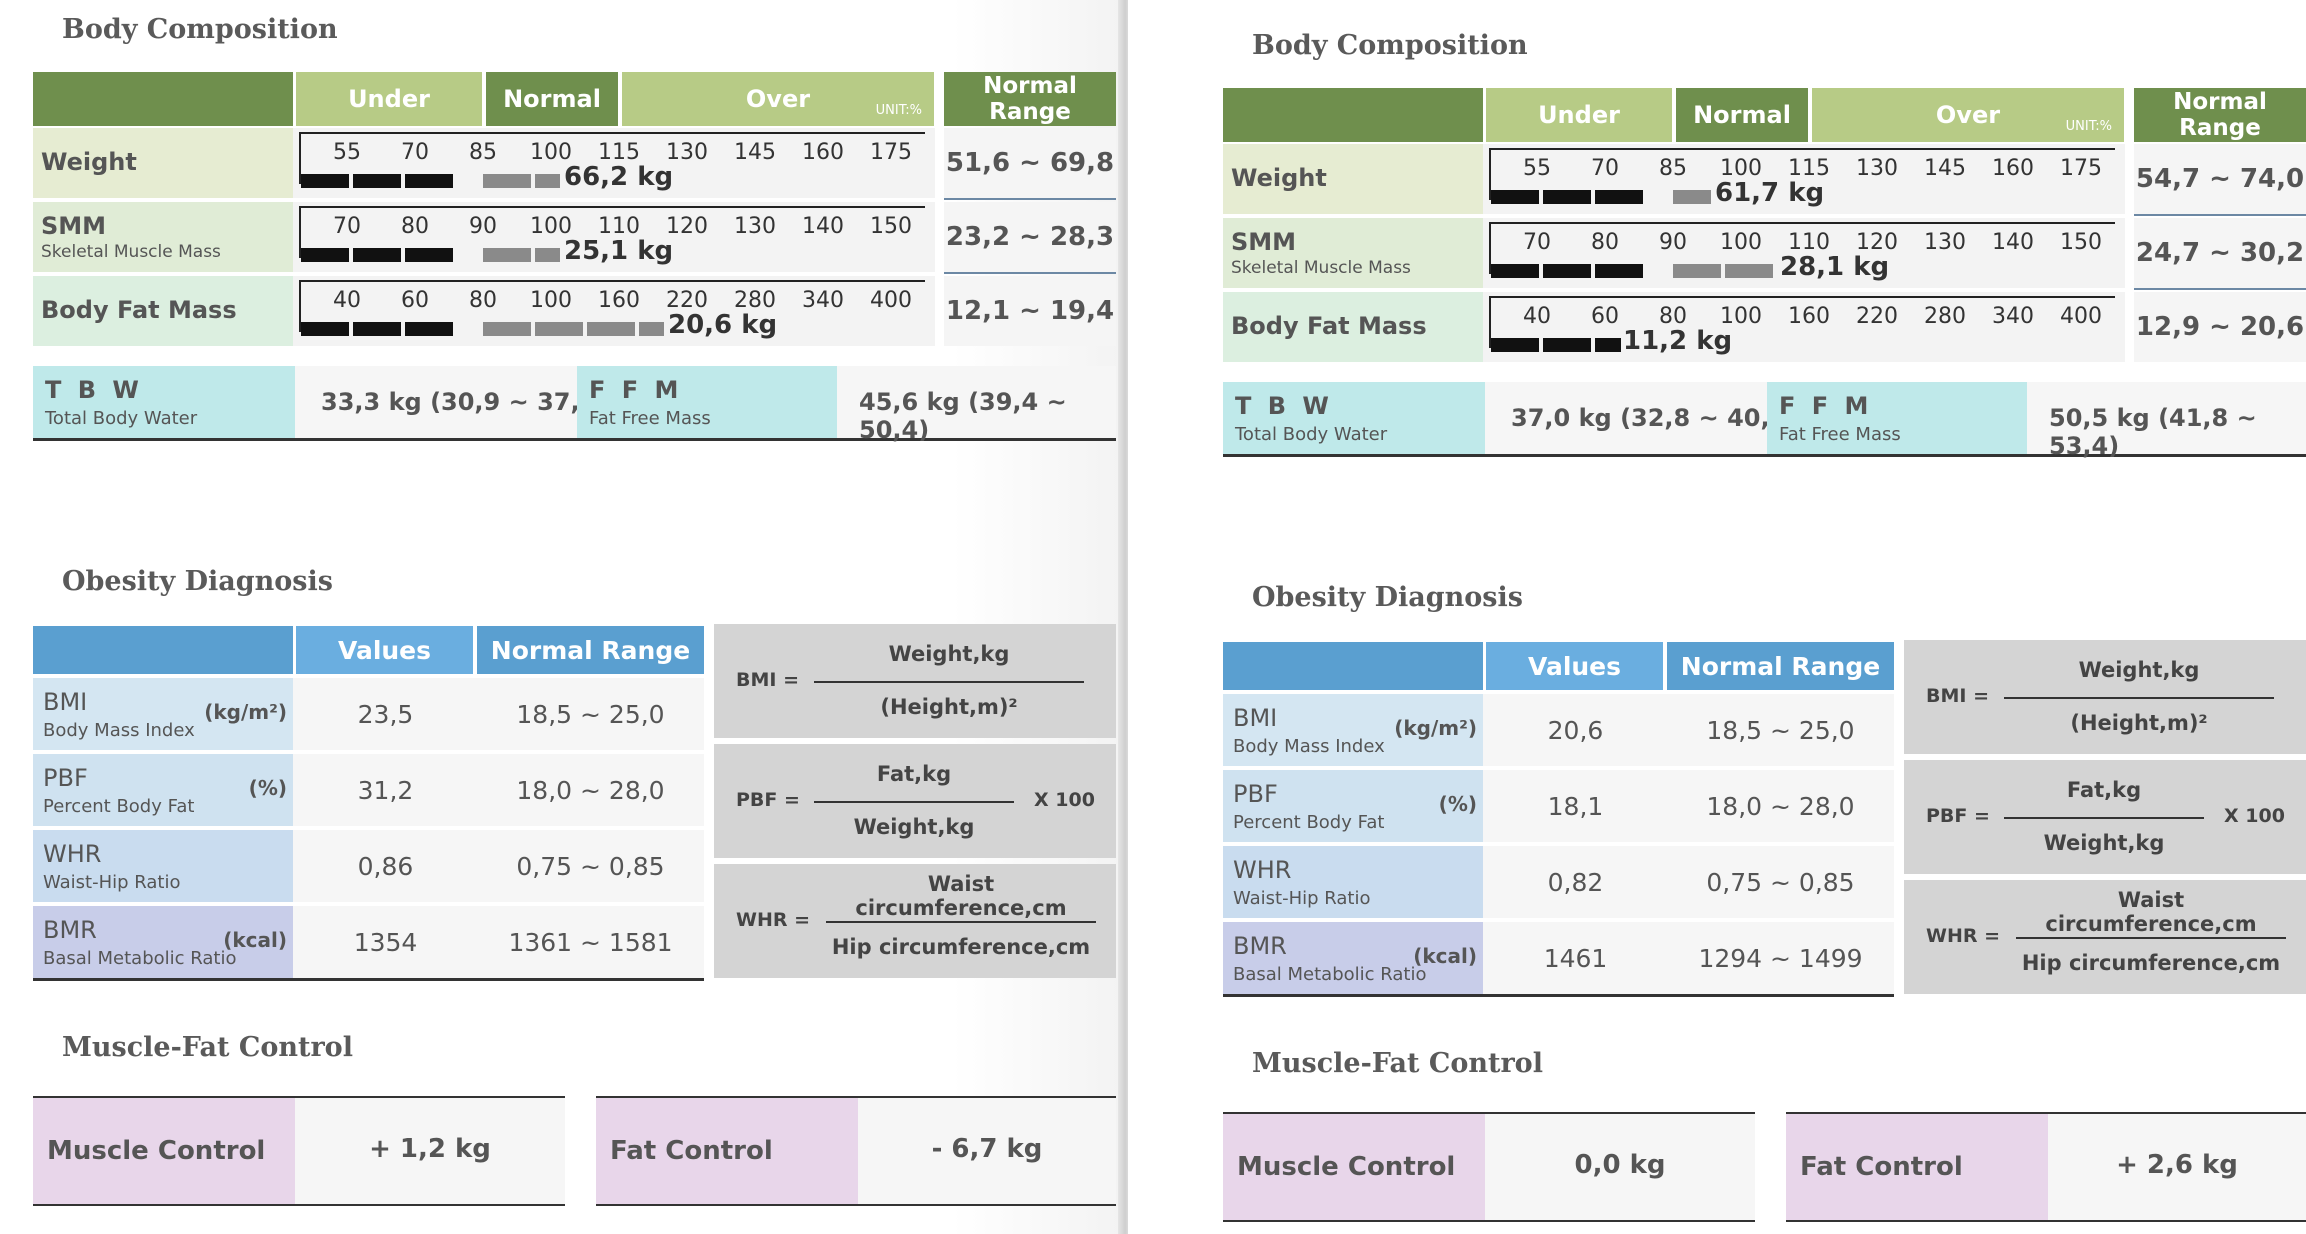 The image size is (2306, 1234). What do you see at coordinates (163, 714) in the screenshot?
I see `obesity-label-cell: BMI Body Mass Index (kg/m²)` at bounding box center [163, 714].